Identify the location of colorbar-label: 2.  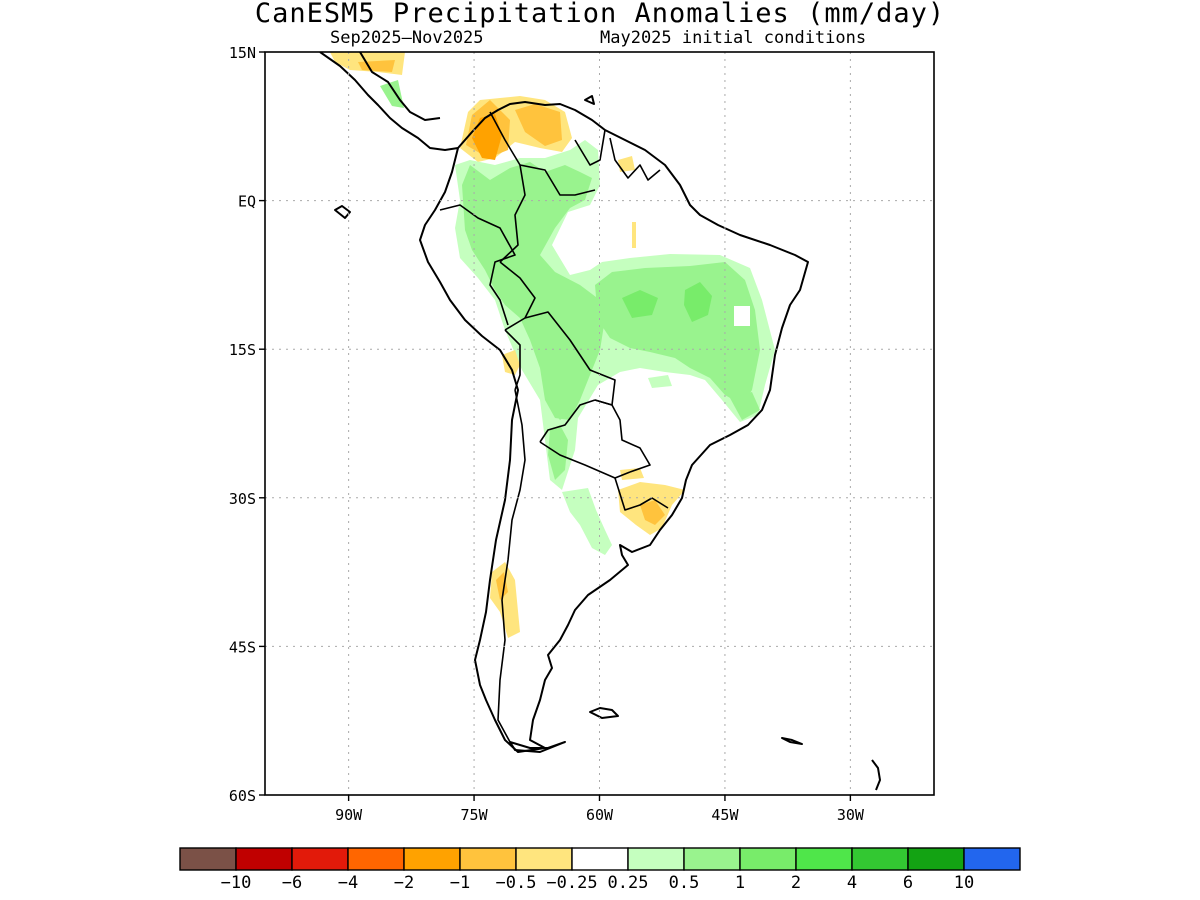
(796, 883).